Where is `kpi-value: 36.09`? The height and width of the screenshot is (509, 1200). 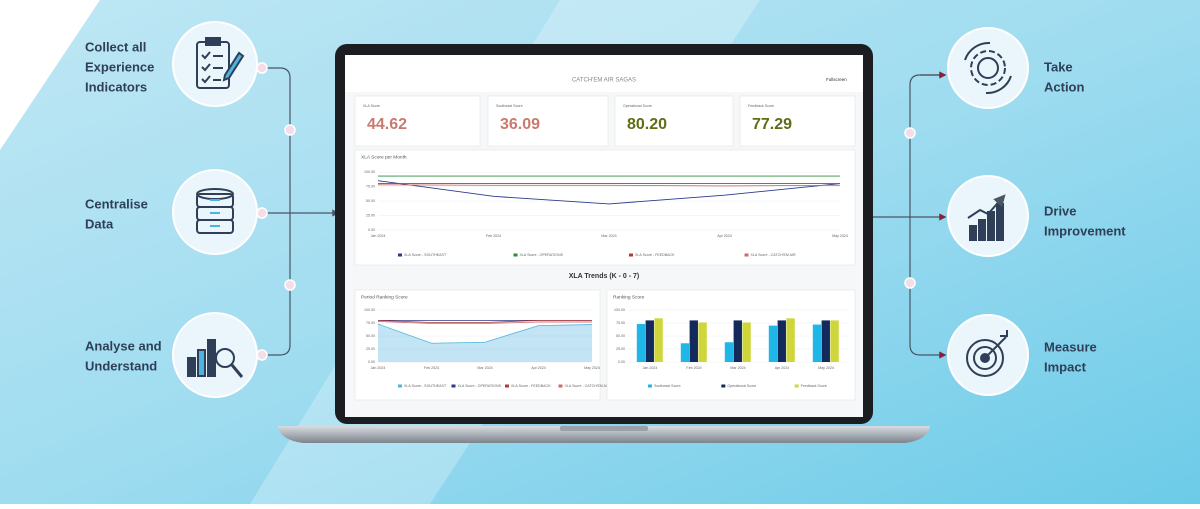 kpi-value: 36.09 is located at coordinates (520, 124).